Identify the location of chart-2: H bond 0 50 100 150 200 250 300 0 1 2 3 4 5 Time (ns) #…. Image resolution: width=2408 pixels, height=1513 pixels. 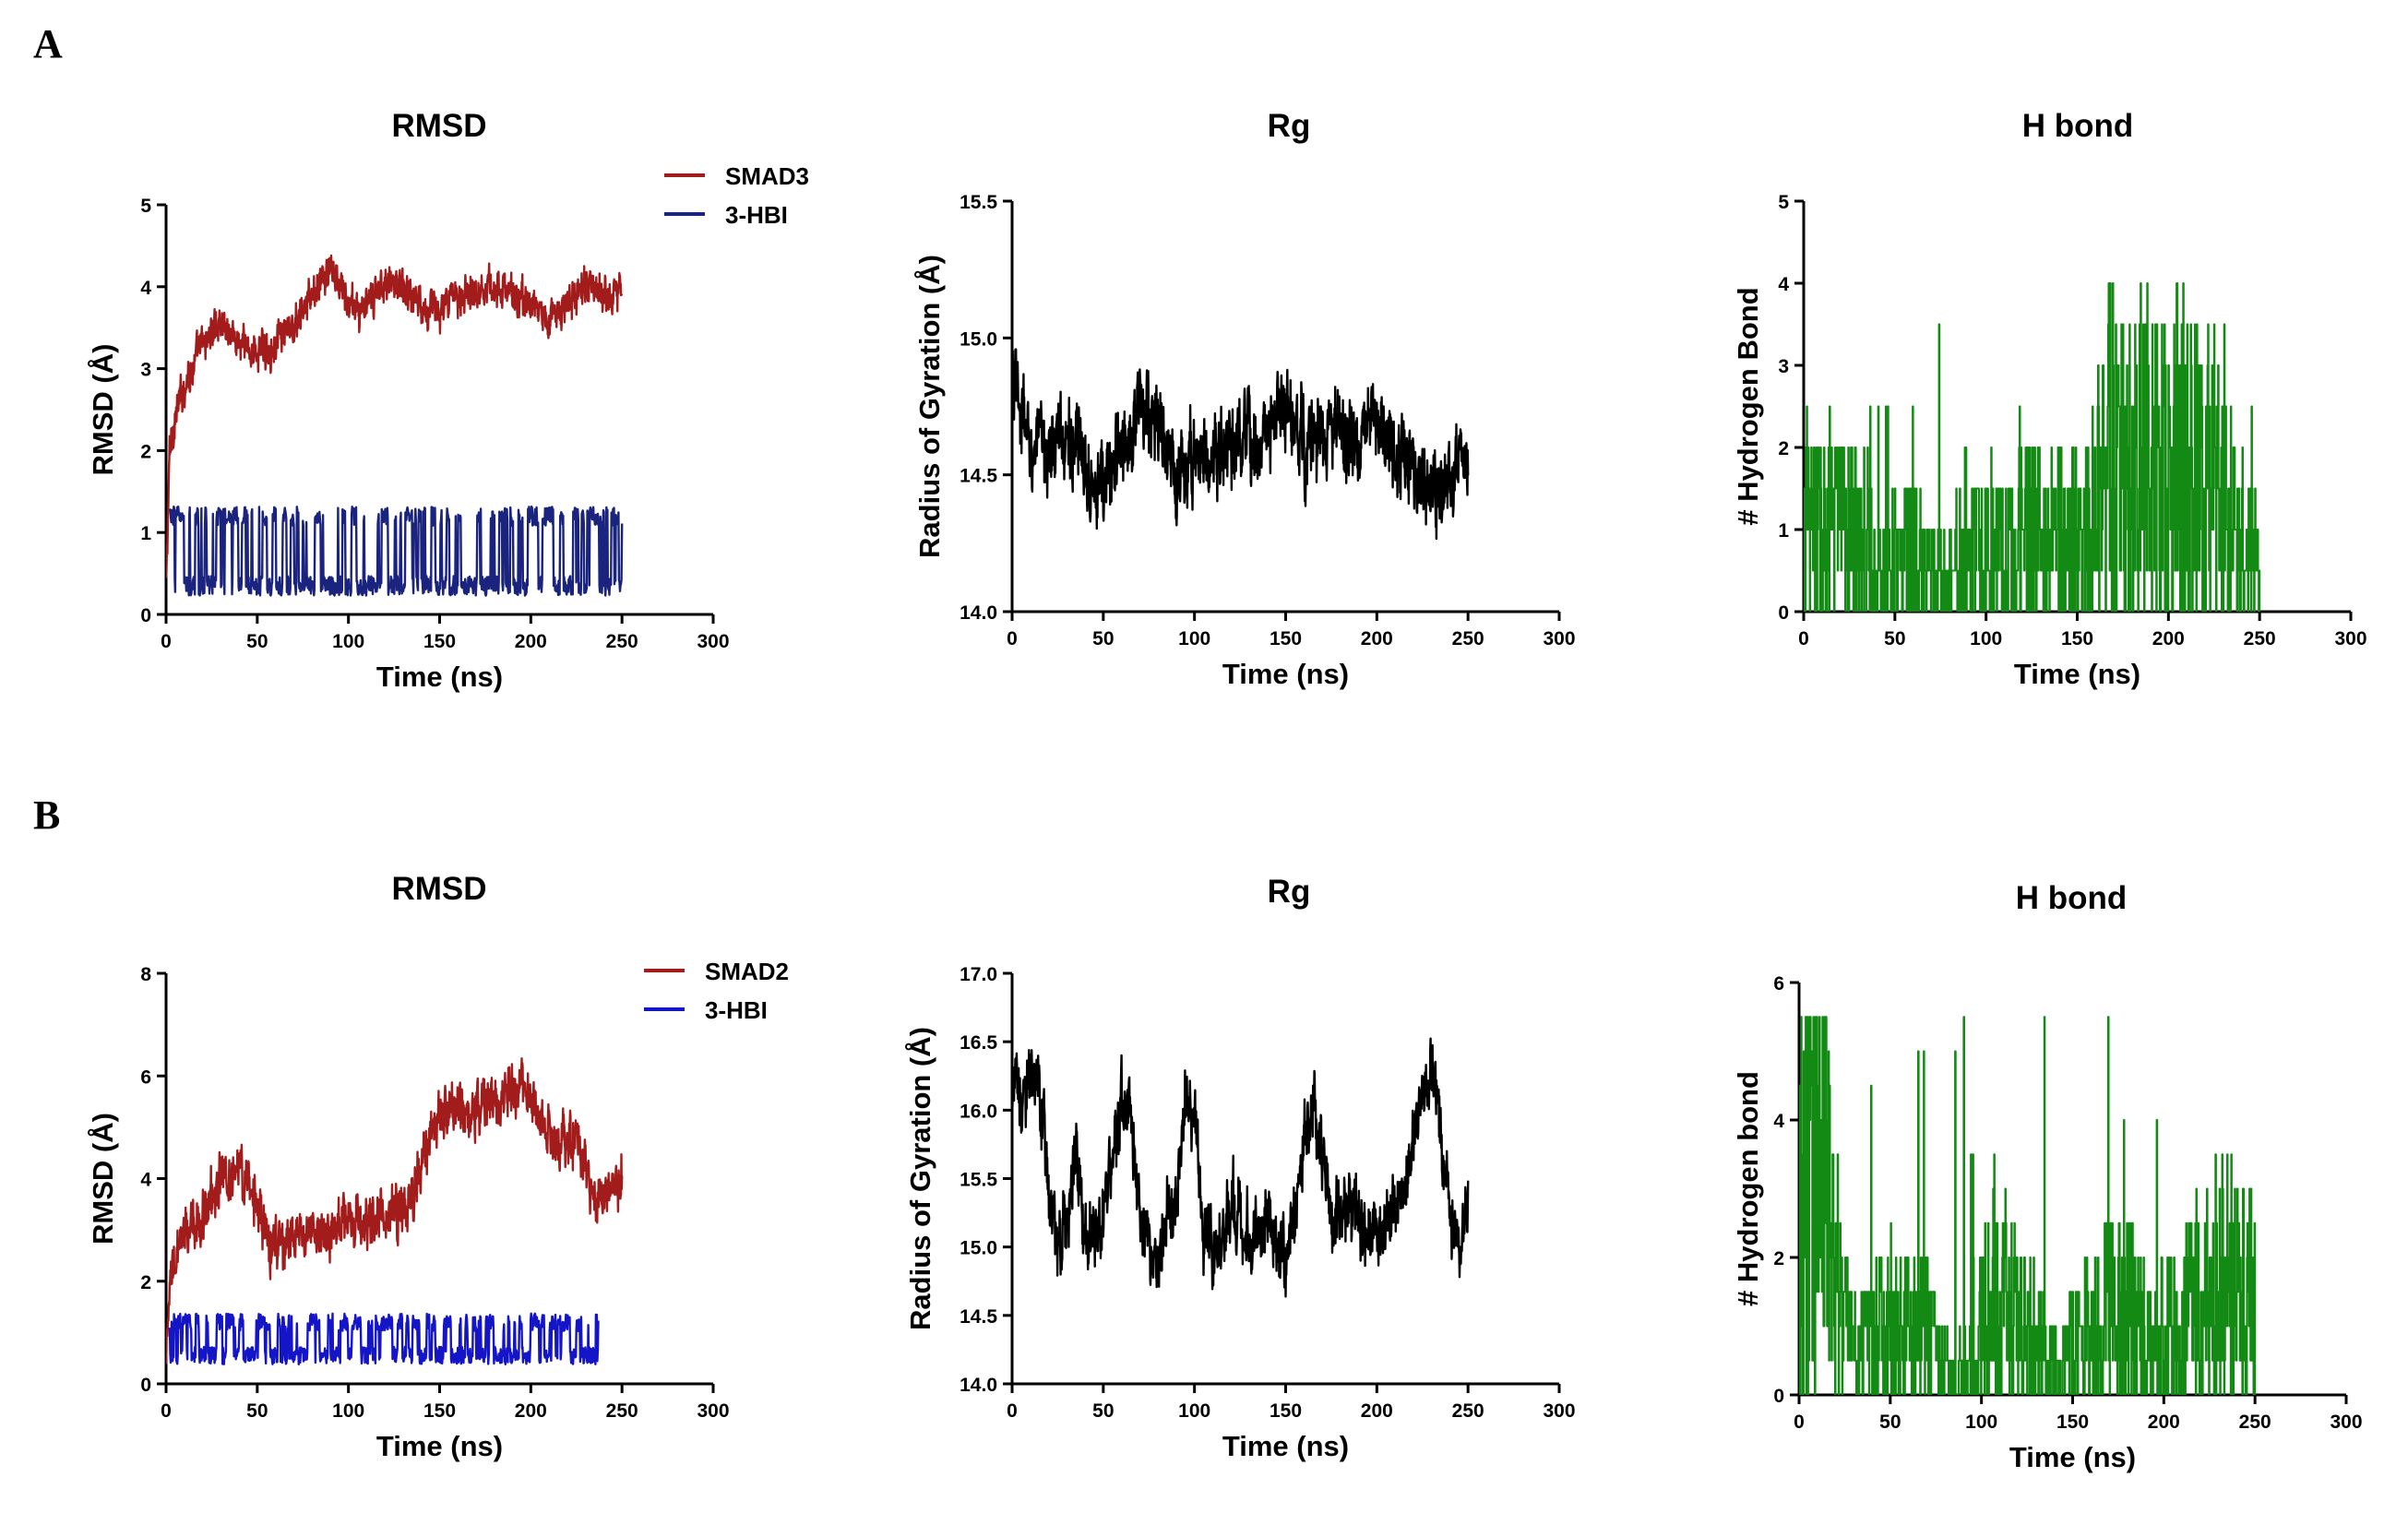
(2049, 399).